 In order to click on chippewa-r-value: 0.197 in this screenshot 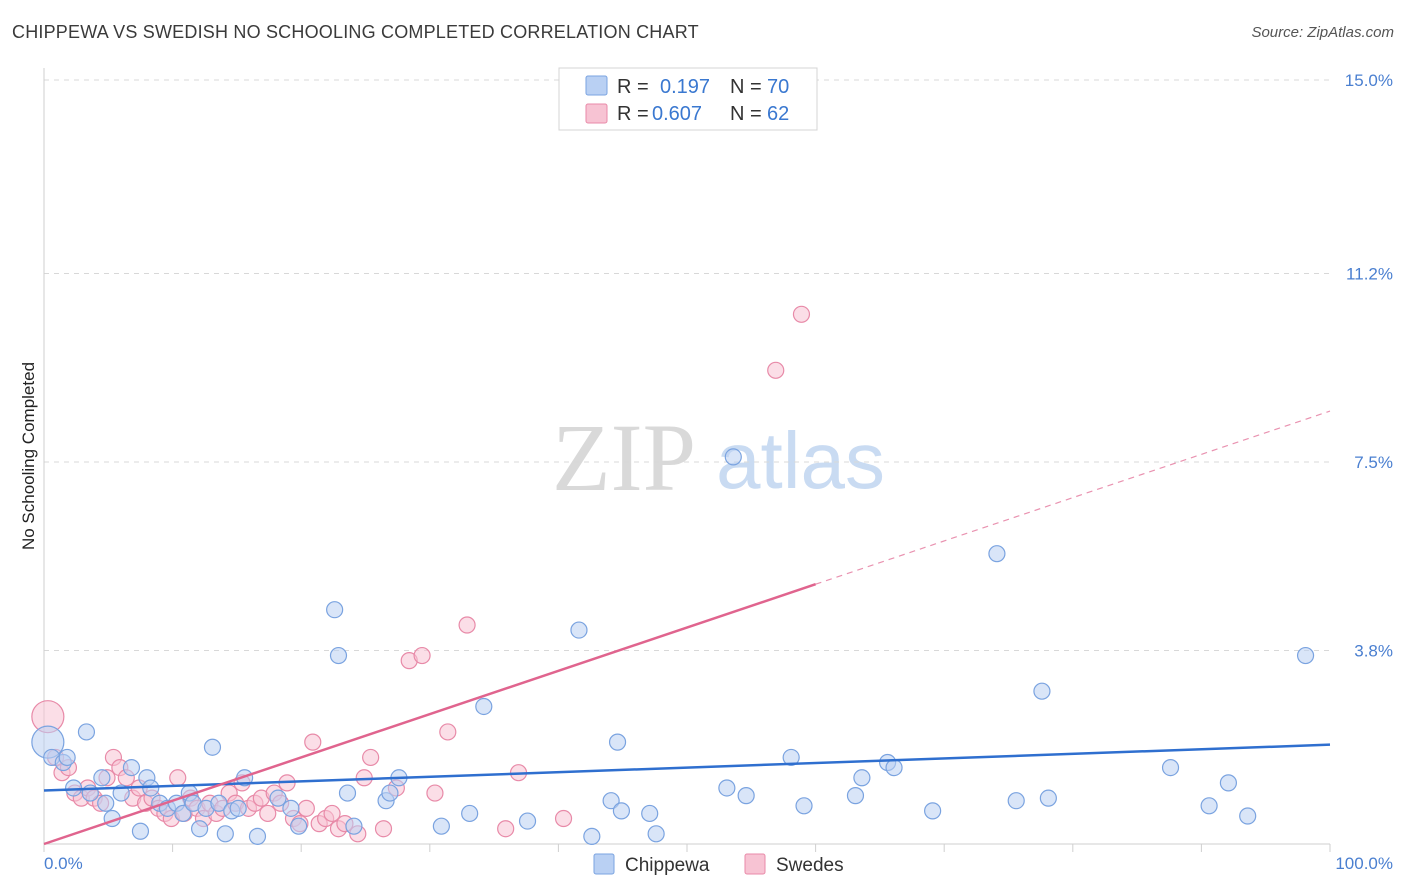, I will do `click(685, 87)`.